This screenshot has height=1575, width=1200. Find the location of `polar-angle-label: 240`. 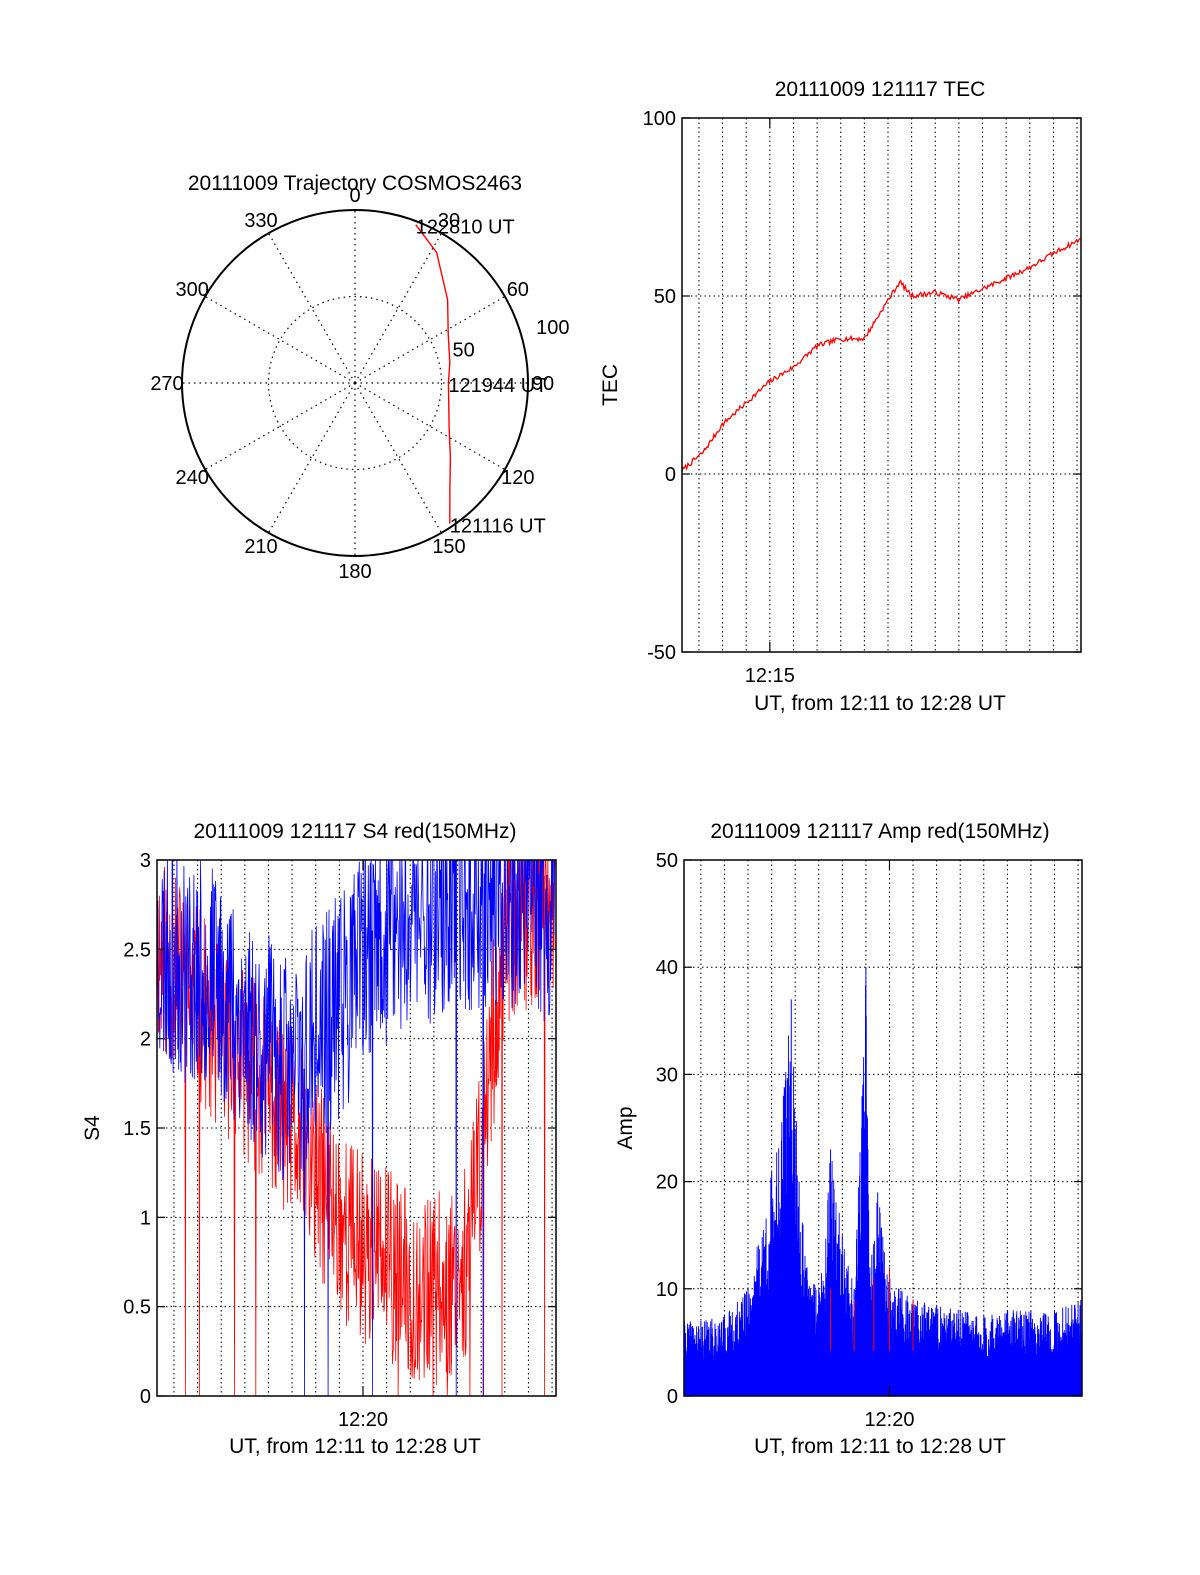

polar-angle-label: 240 is located at coordinates (191, 478).